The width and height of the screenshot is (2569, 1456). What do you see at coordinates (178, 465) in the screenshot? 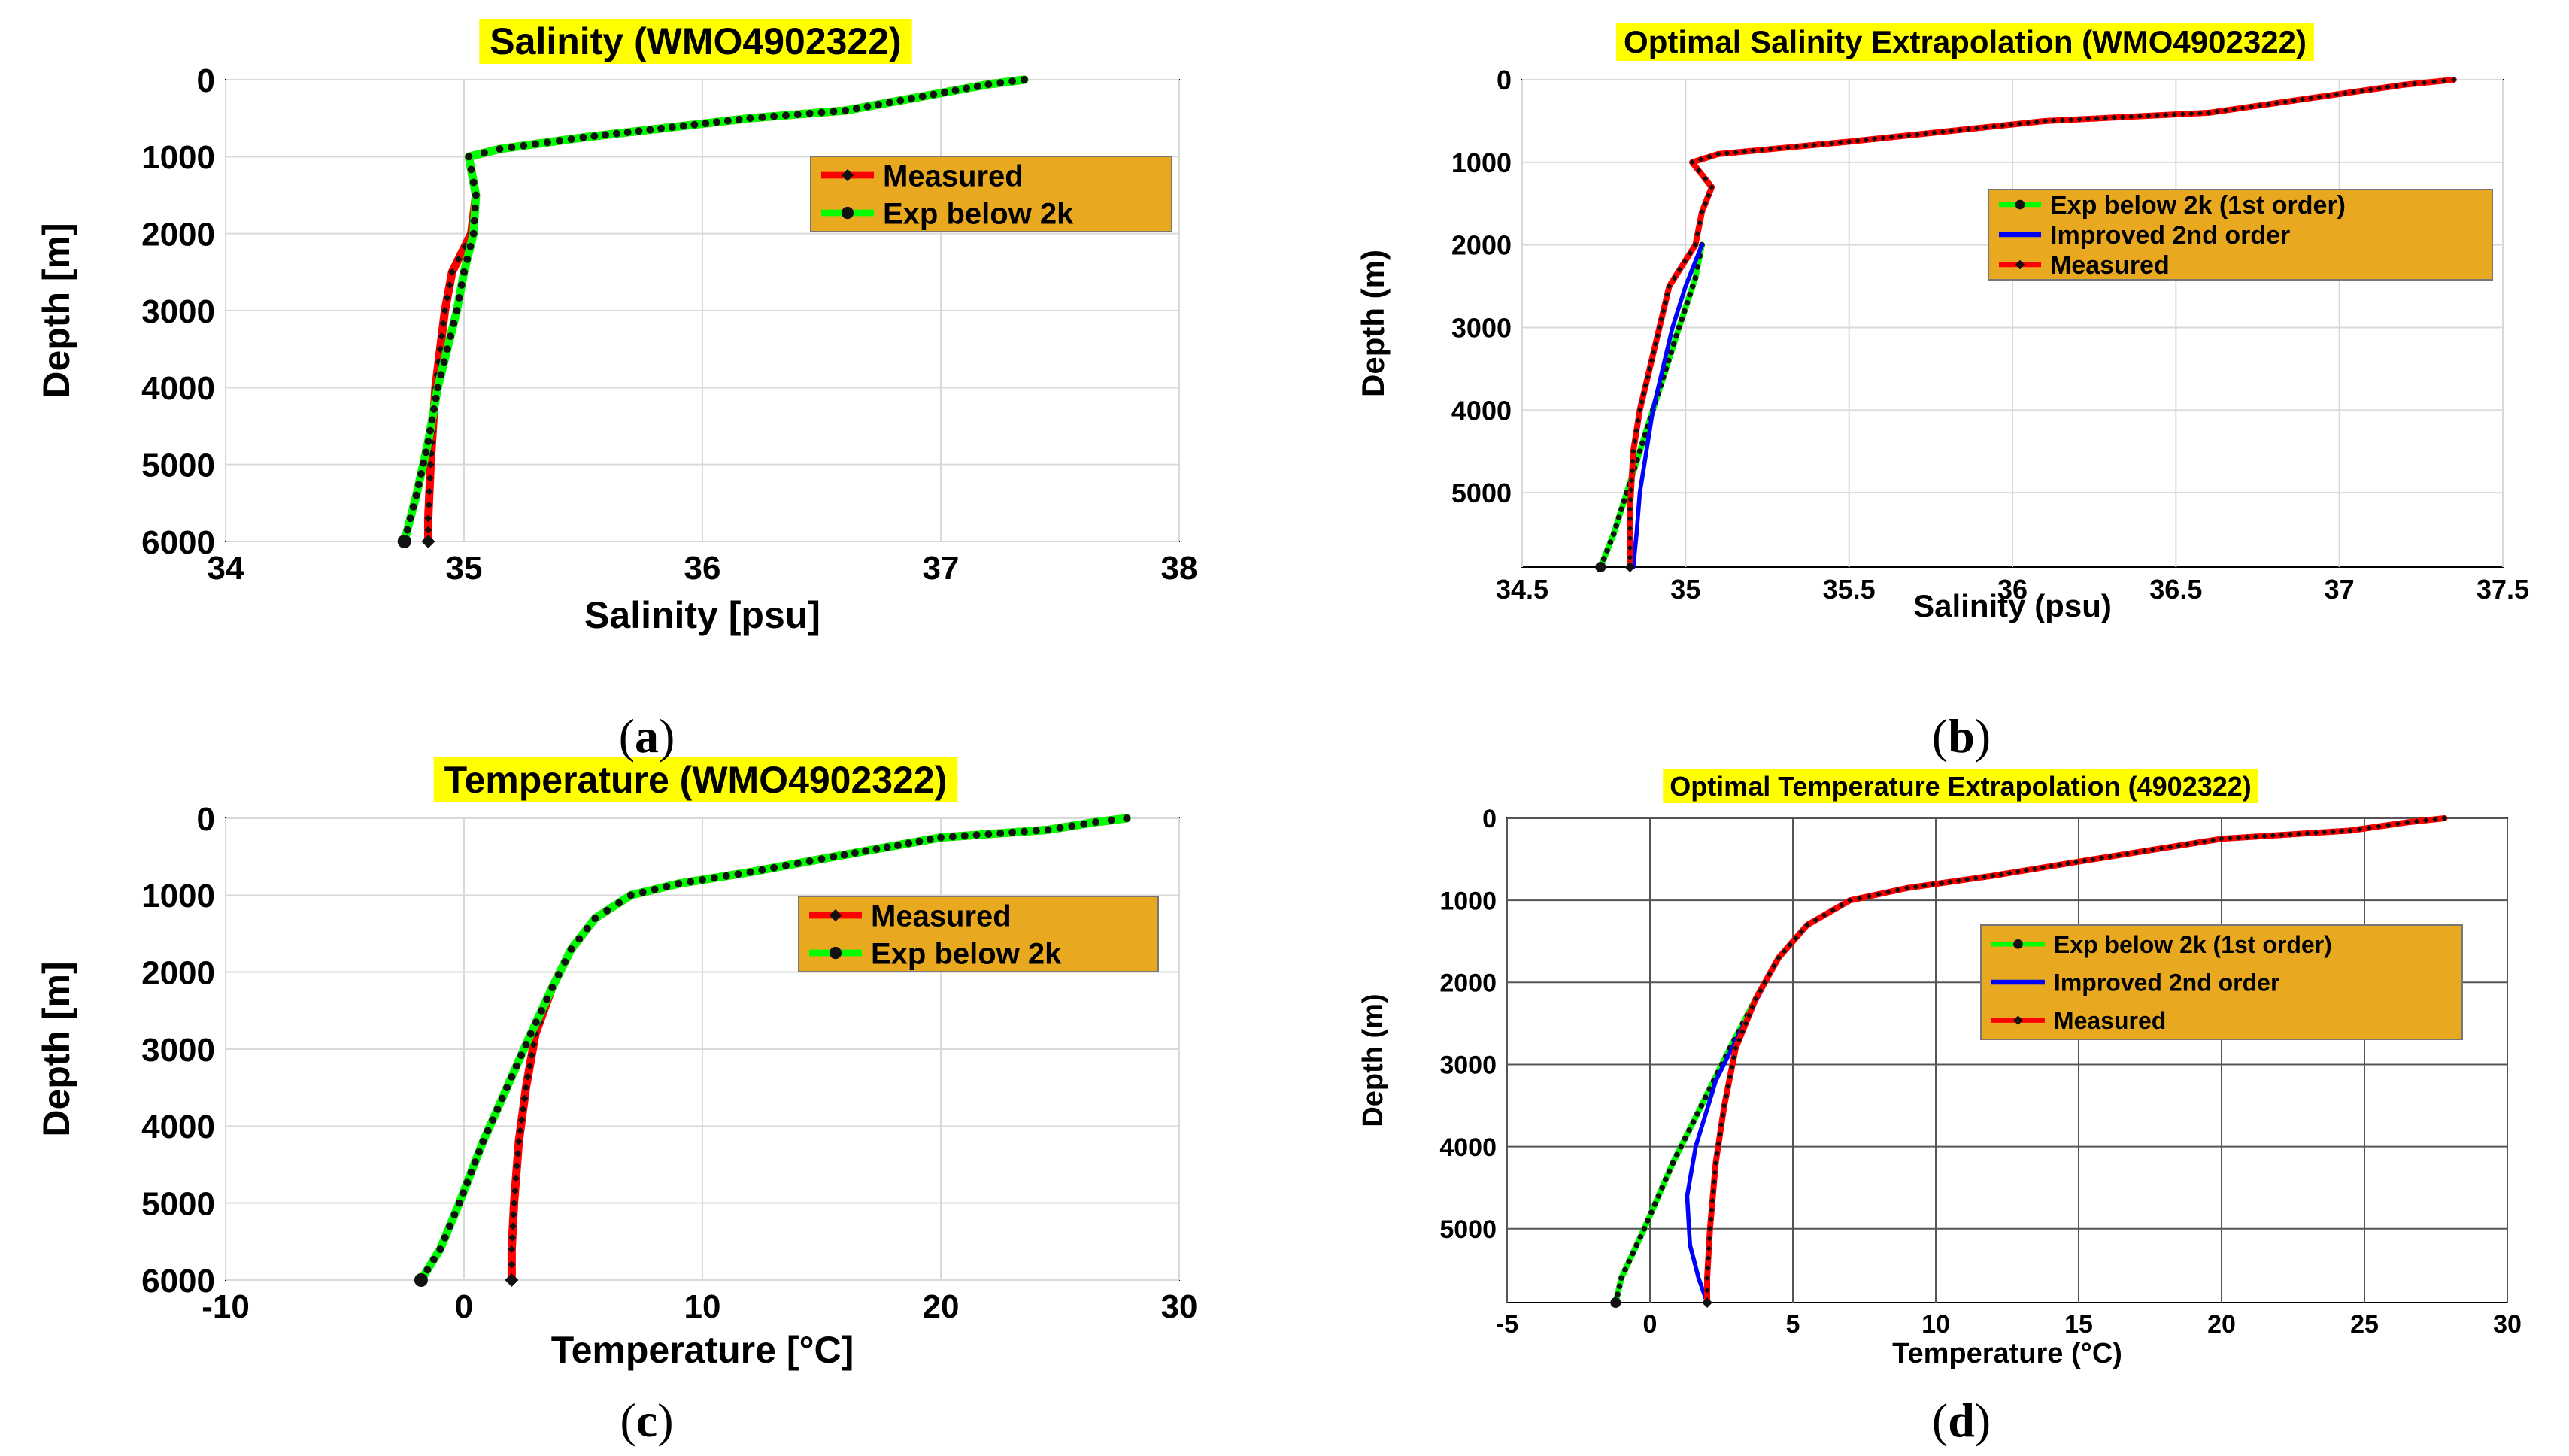
I see `y-tick-label: 5000` at bounding box center [178, 465].